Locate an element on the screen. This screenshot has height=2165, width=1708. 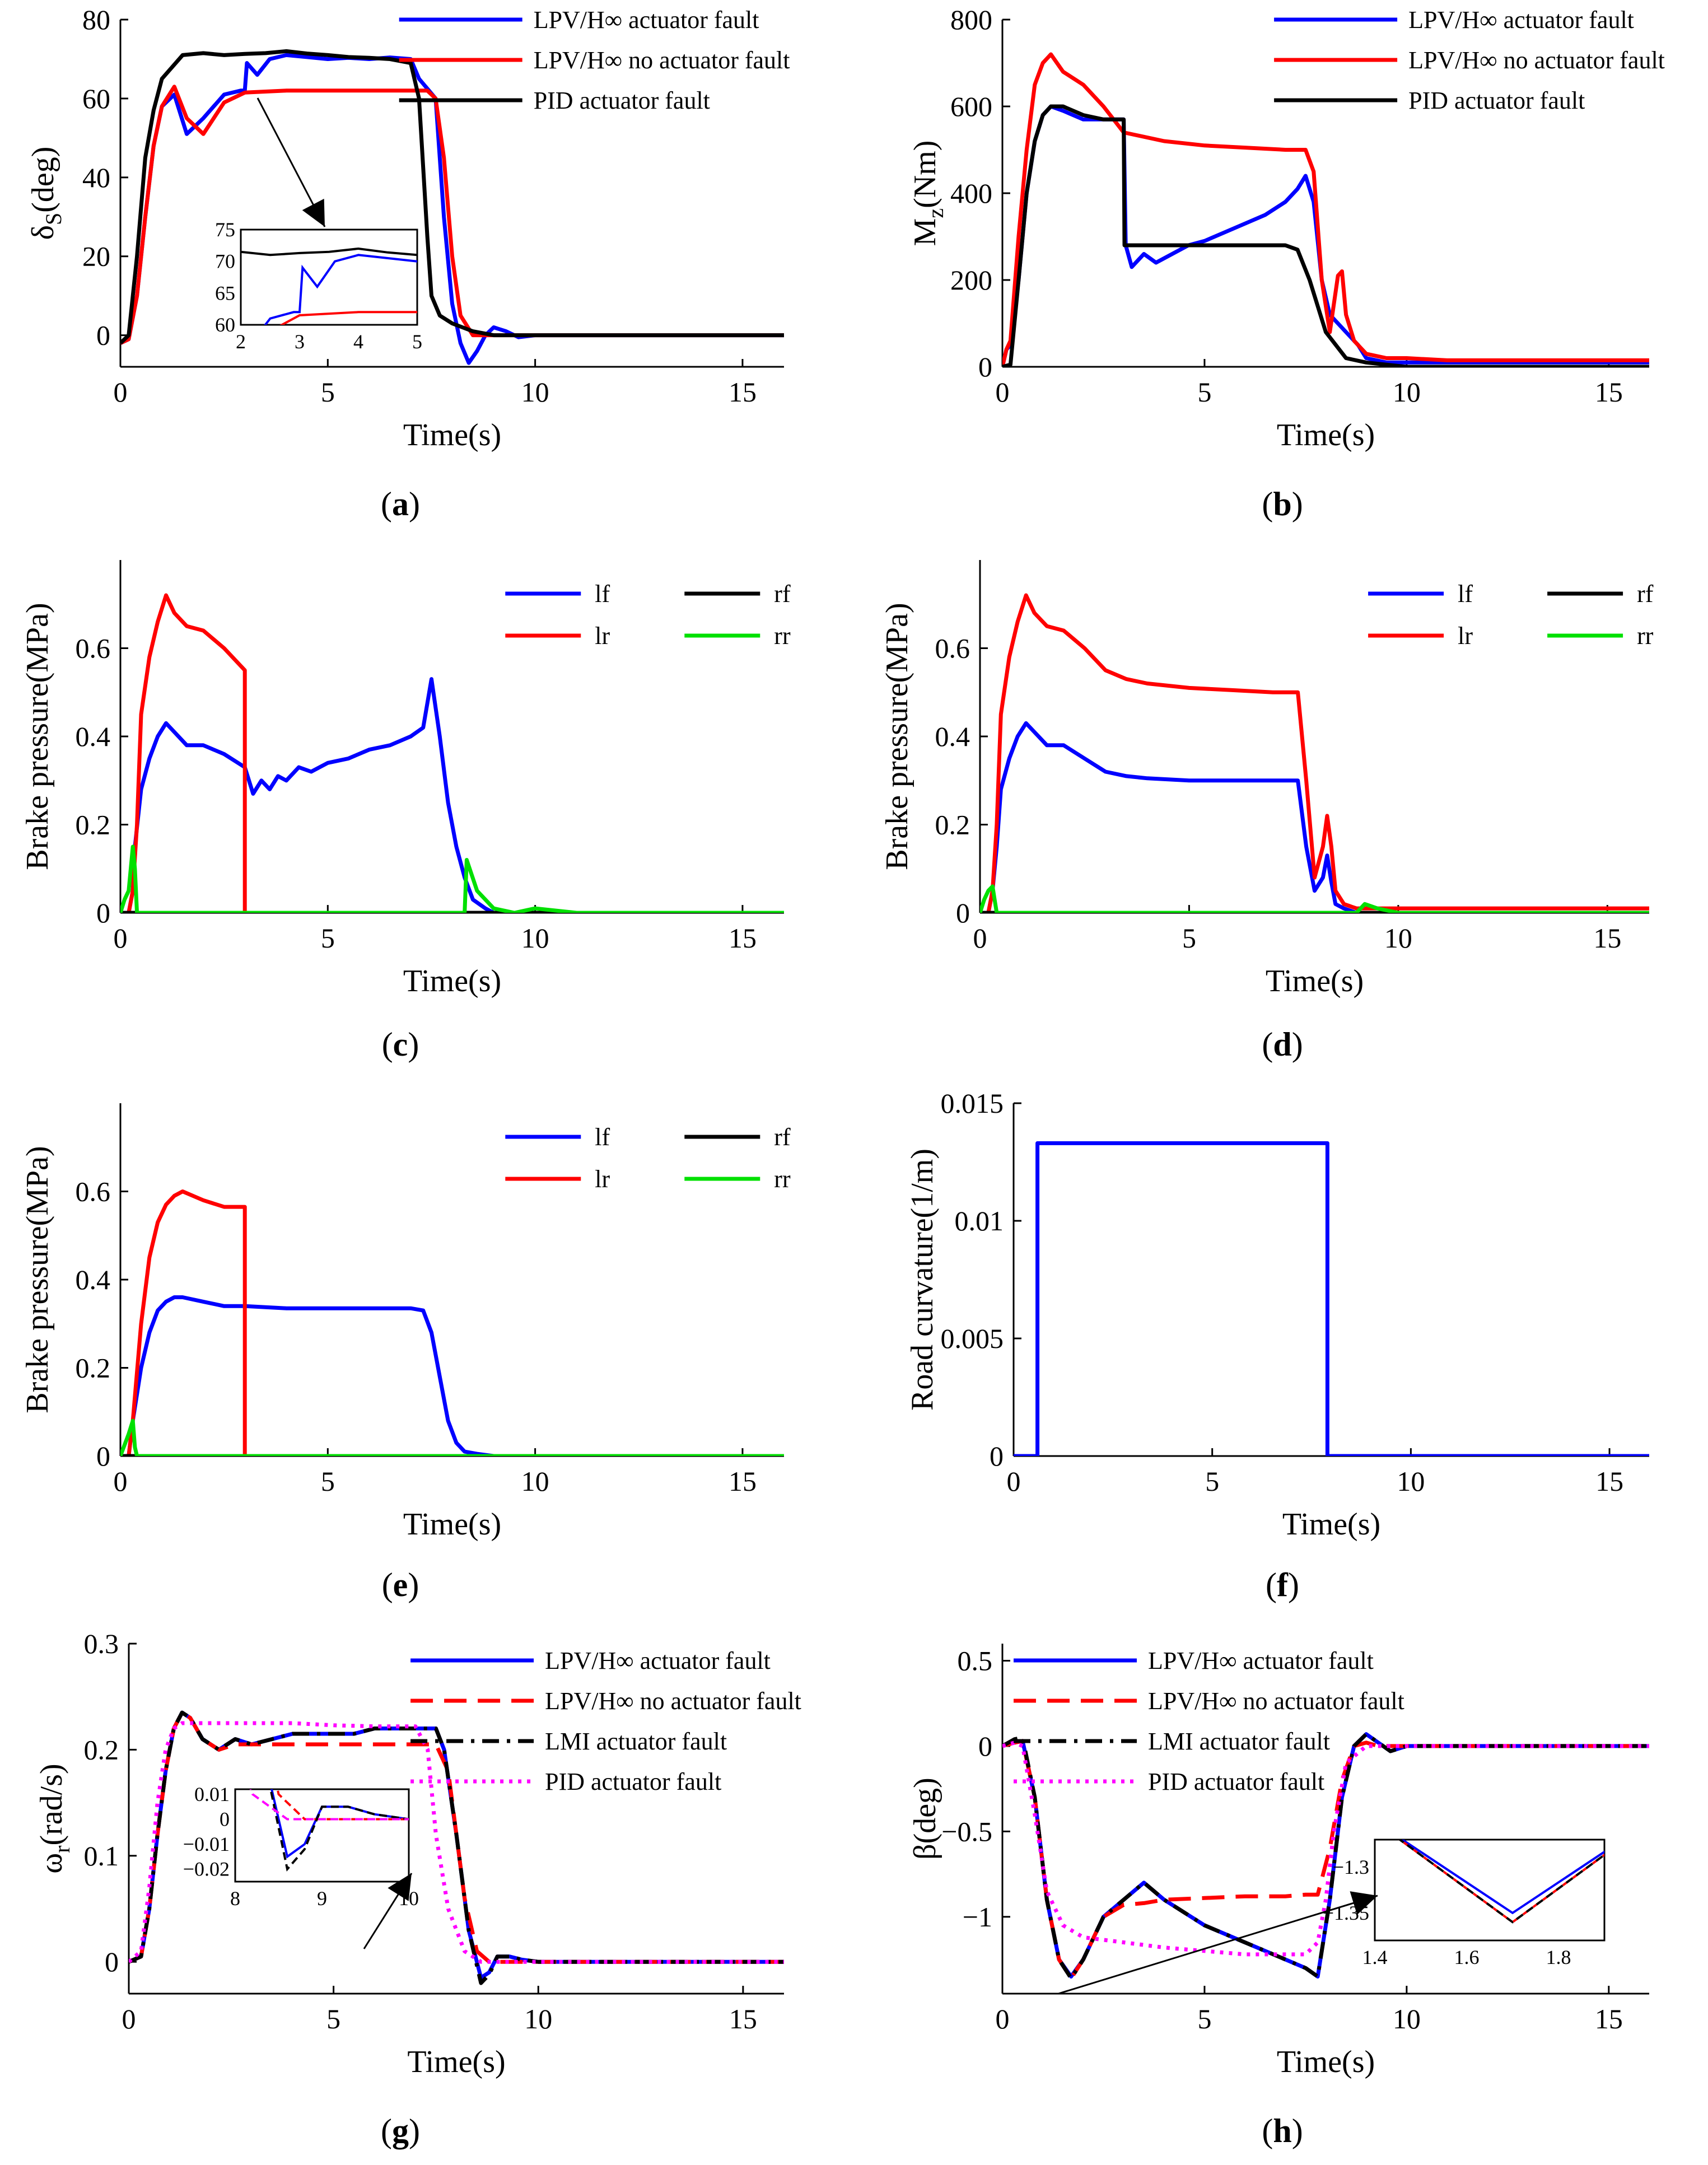
zoom-arrow-head is located at coordinates (313, 212).